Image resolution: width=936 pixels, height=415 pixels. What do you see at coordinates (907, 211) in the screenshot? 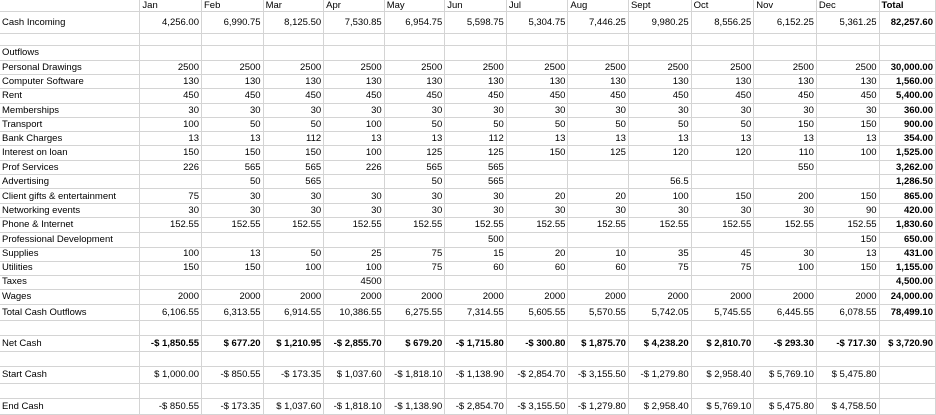
I see `total-cell: 420.00` at bounding box center [907, 211].